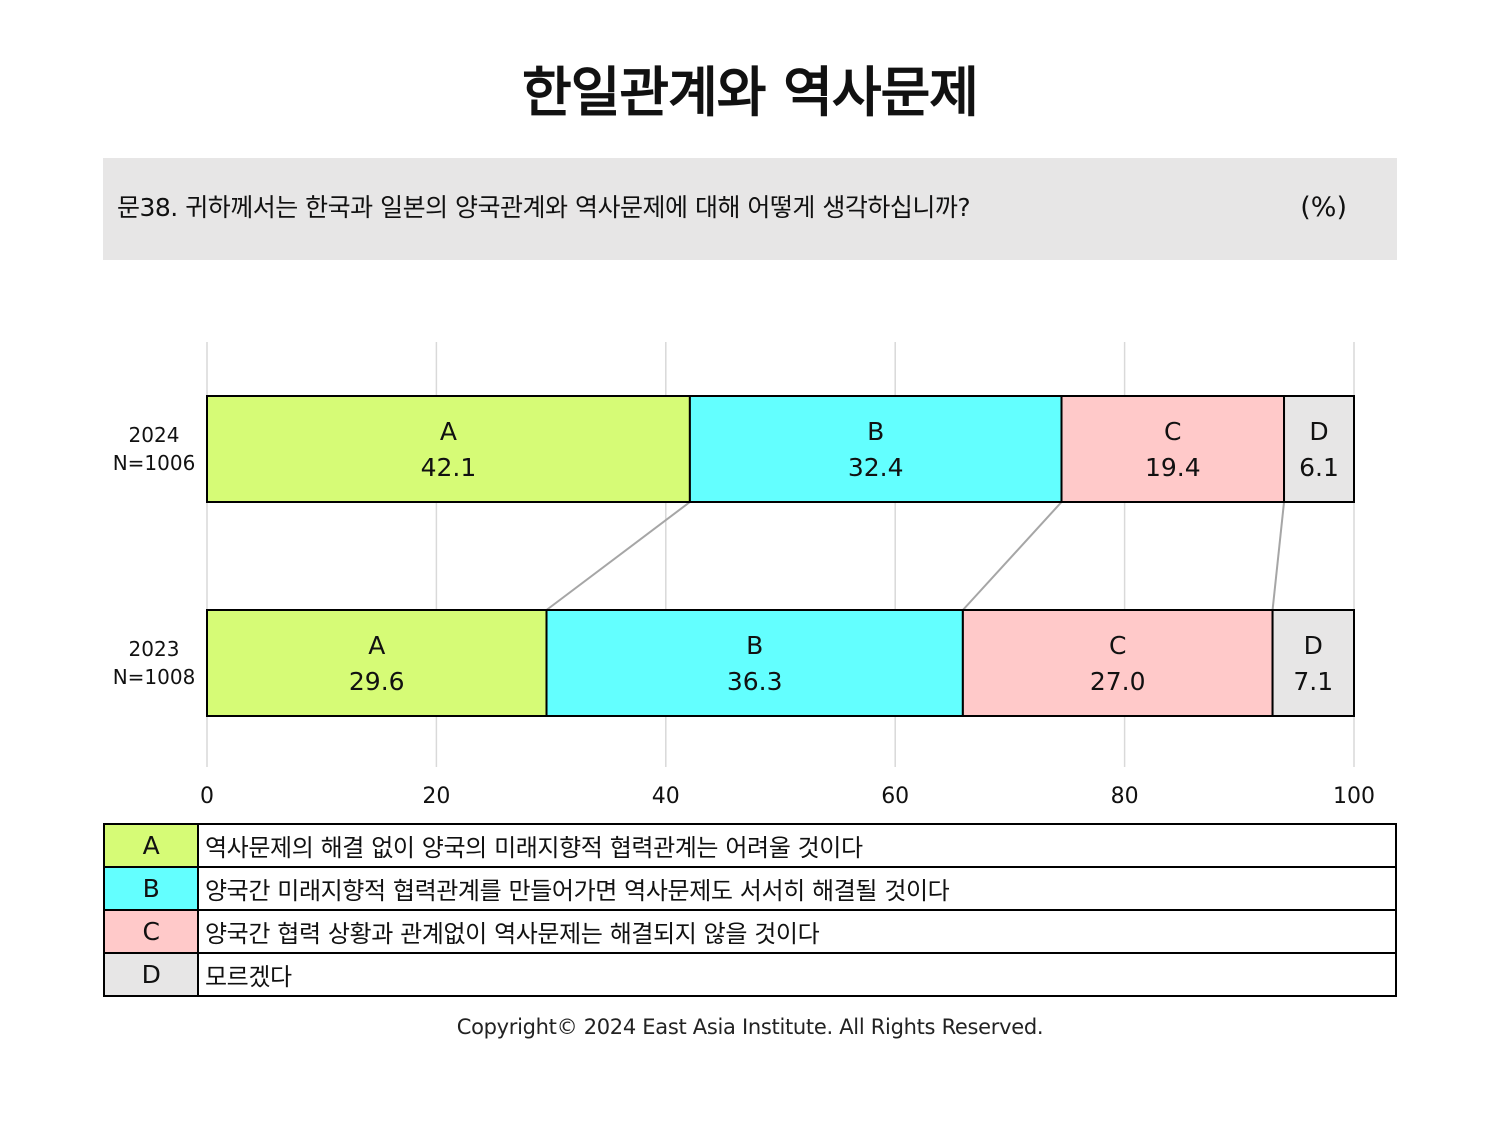  What do you see at coordinates (154, 463) in the screenshot?
I see `row-n-label-2024: N=1006` at bounding box center [154, 463].